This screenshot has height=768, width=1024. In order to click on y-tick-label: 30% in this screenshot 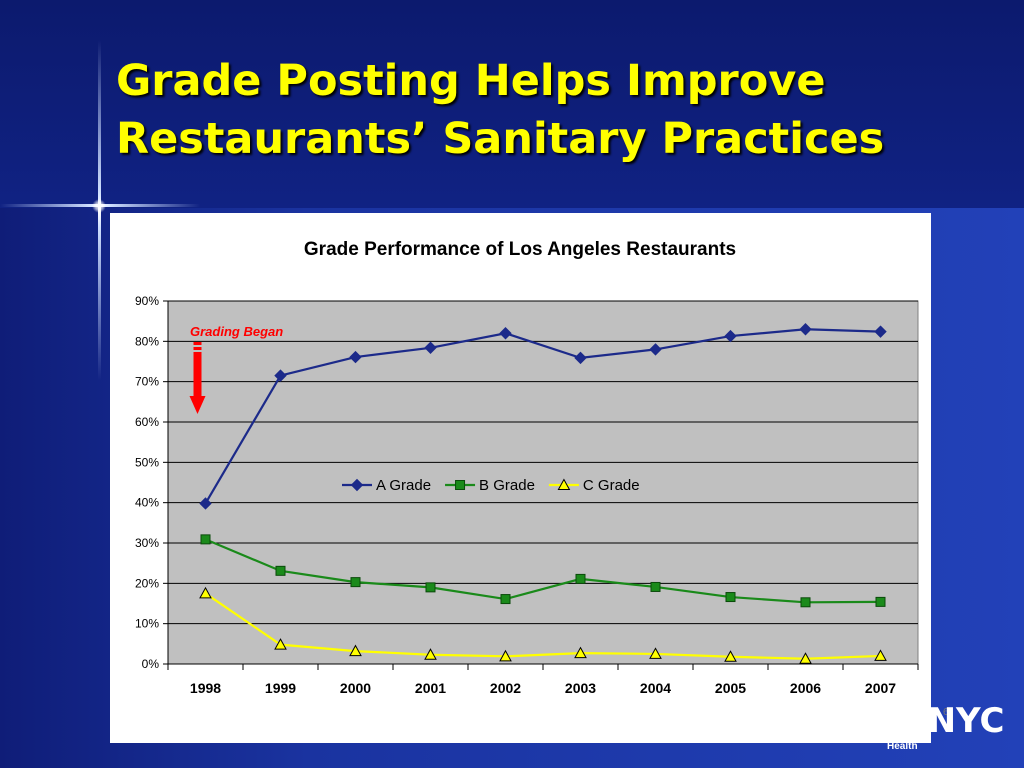, I will do `click(147, 543)`.